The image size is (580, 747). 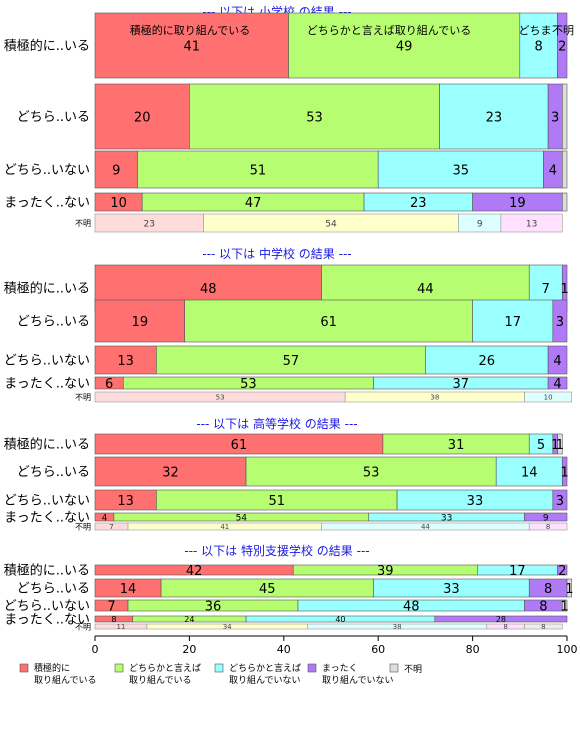 What do you see at coordinates (389, 30) in the screenshot?
I see `column-label: どちらかと言えば取り組んでいる` at bounding box center [389, 30].